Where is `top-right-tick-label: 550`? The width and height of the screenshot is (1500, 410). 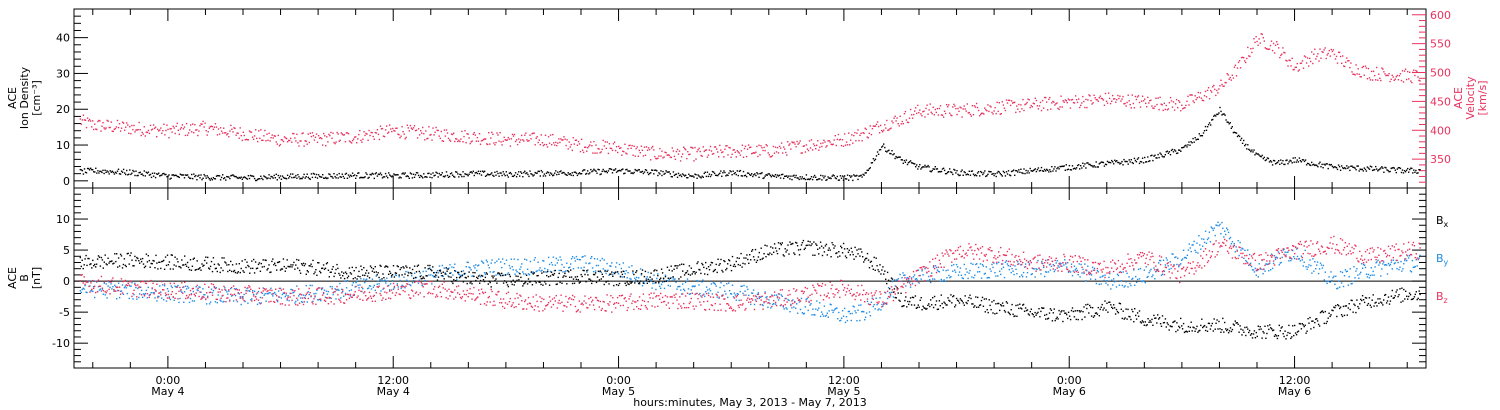 top-right-tick-label: 550 is located at coordinates (1440, 44).